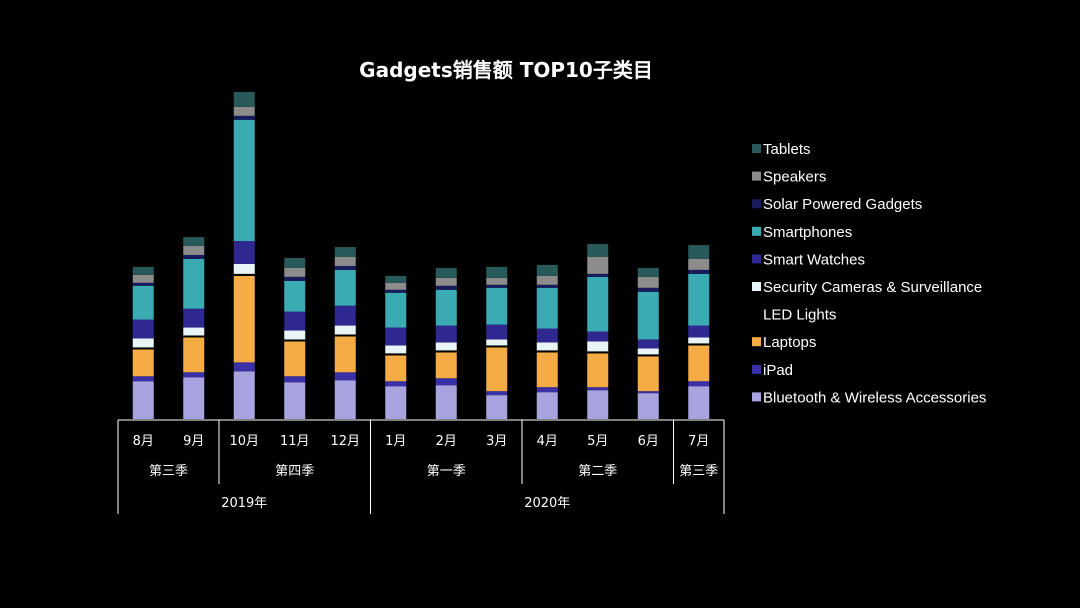 Image resolution: width=1080 pixels, height=608 pixels. I want to click on legend-label: Laptops, so click(789, 342).